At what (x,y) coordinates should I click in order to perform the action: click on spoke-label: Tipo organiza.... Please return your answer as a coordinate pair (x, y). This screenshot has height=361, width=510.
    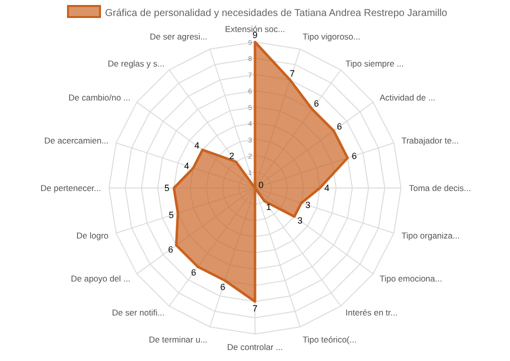
    Looking at the image, I should click on (430, 235).